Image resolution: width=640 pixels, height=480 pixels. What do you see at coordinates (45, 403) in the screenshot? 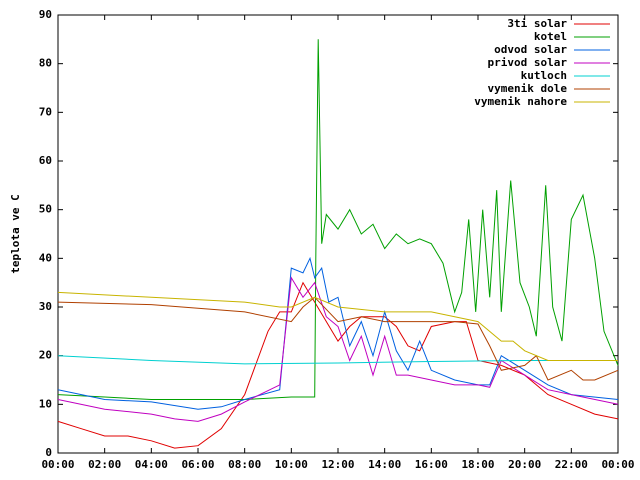
I see `y-tick-label: 10` at bounding box center [45, 403].